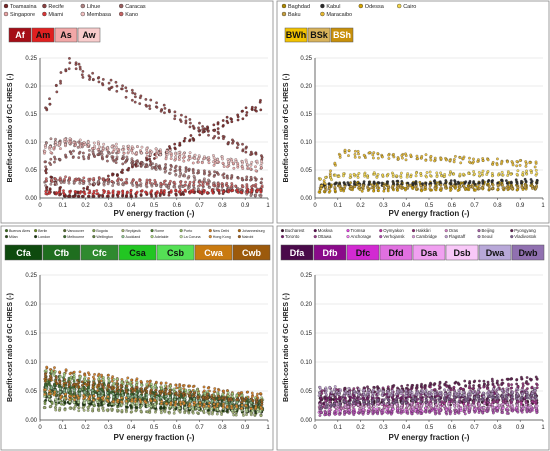  I want to click on legend-entry: Johannesburg, so click(253, 231).